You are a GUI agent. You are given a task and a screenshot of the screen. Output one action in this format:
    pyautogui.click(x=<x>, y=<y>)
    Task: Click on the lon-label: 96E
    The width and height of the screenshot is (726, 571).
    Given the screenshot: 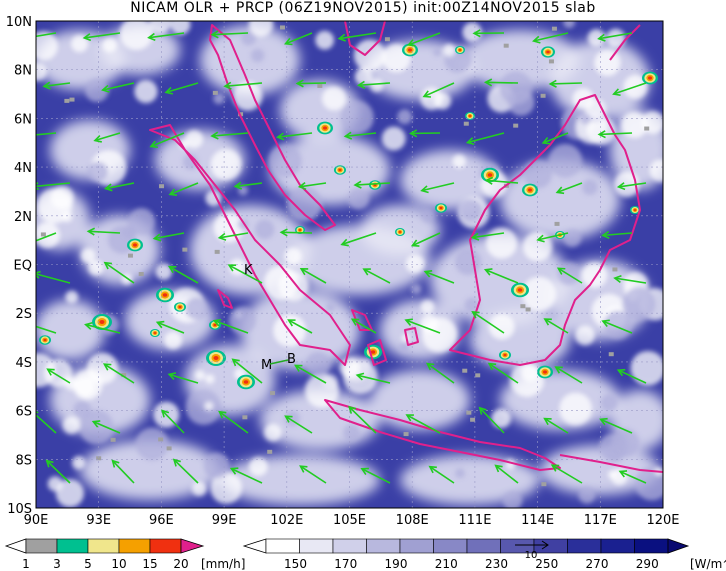 What is the action you would take?
    pyautogui.click(x=161, y=520)
    